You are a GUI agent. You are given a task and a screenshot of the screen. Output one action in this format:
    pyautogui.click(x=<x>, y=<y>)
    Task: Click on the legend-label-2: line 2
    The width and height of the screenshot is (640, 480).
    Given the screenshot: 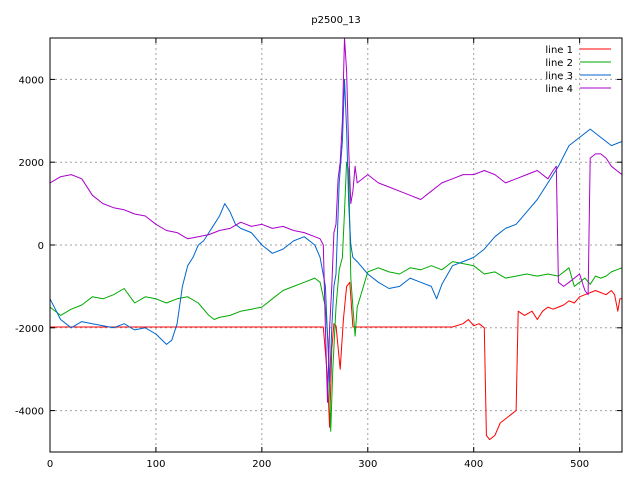 What is the action you would take?
    pyautogui.click(x=559, y=63)
    